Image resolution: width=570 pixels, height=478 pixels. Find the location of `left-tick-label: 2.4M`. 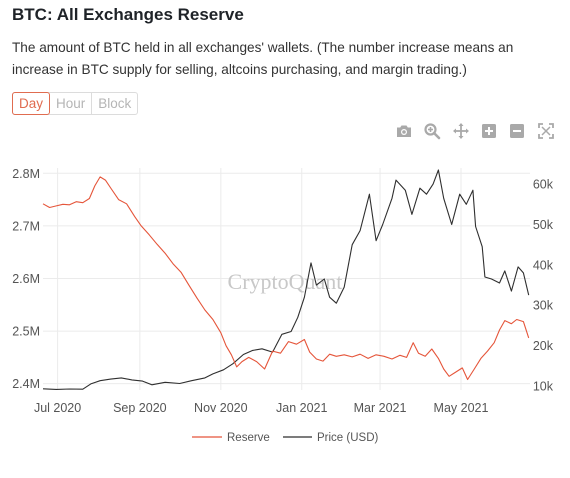

left-tick-label: 2.4M is located at coordinates (26, 384).